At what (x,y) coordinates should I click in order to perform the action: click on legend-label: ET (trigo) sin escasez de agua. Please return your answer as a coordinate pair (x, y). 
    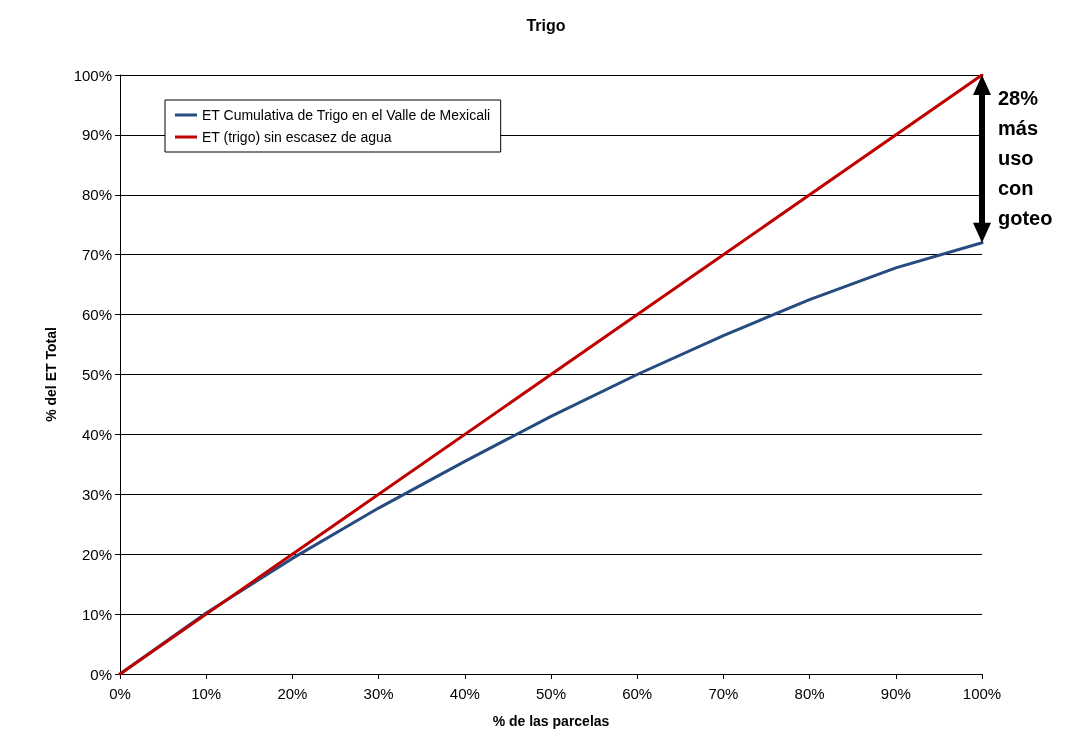
    Looking at the image, I should click on (297, 137).